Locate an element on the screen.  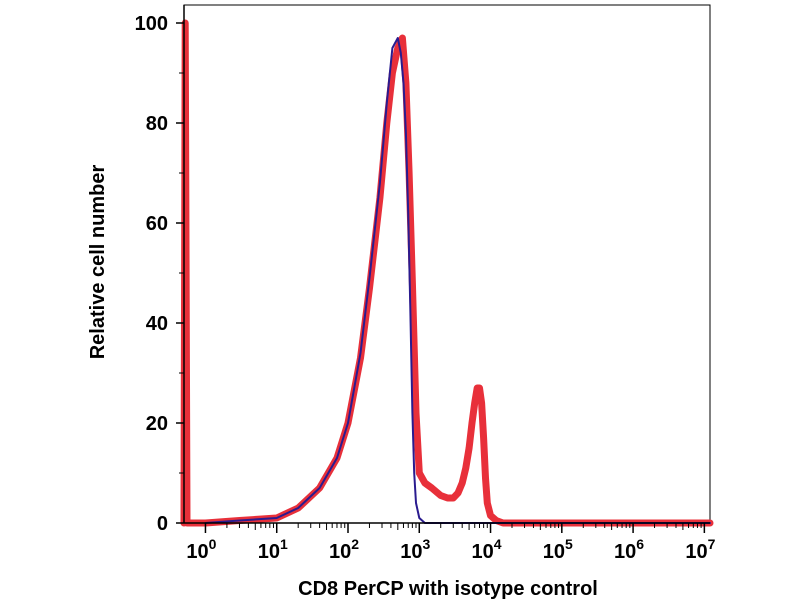
y-tick-label: 60 is located at coordinates (157, 224).